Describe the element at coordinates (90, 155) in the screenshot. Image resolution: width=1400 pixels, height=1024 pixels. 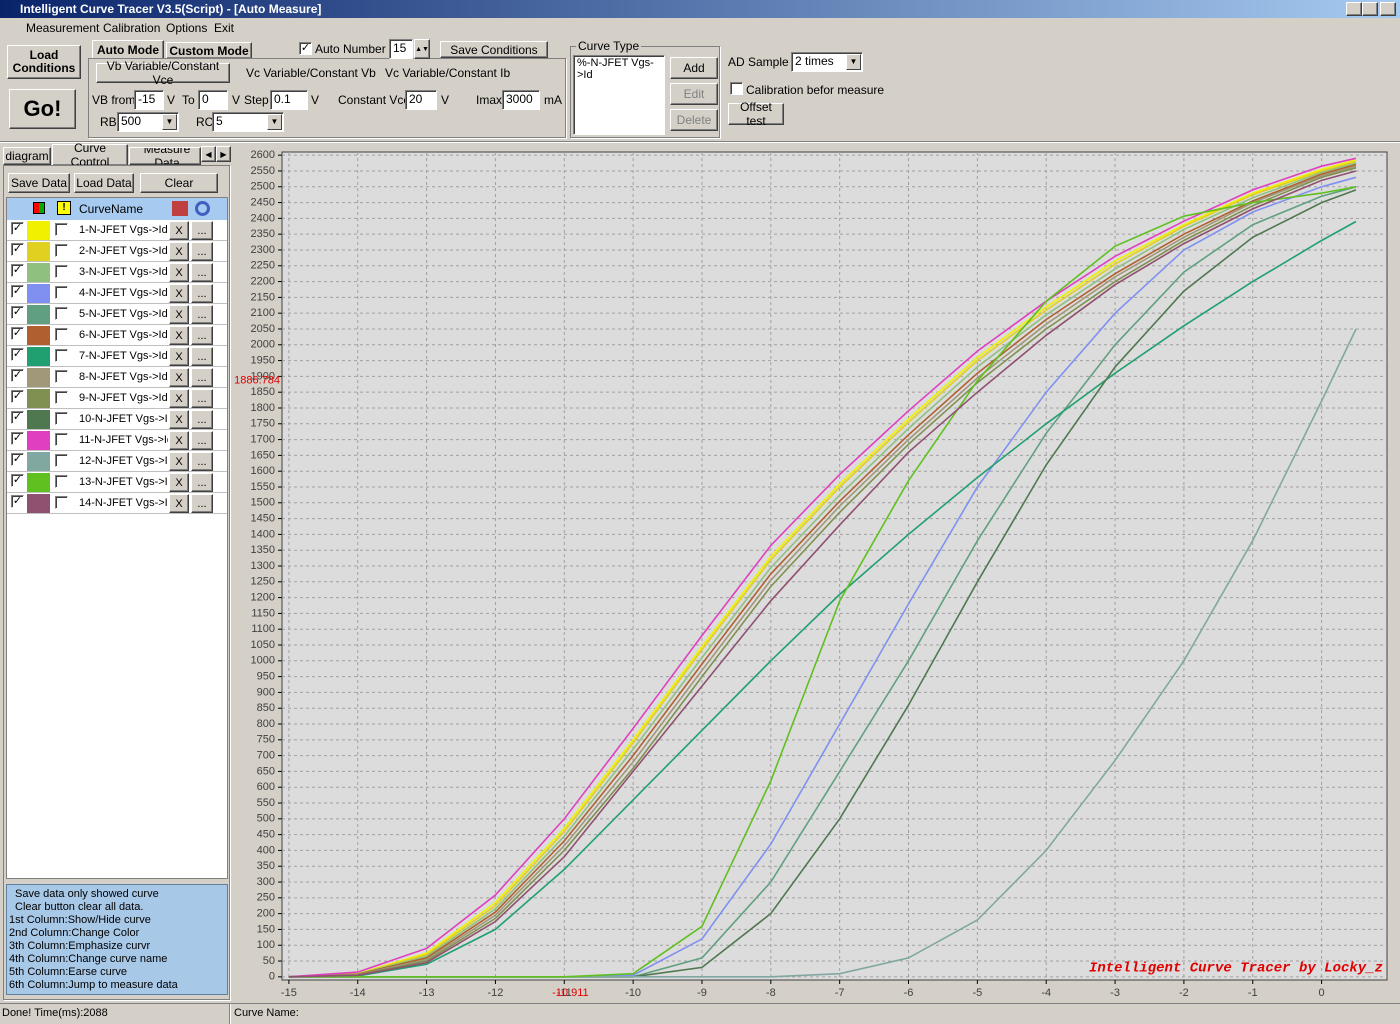
I see `panel-tab: Curve Control` at that location.